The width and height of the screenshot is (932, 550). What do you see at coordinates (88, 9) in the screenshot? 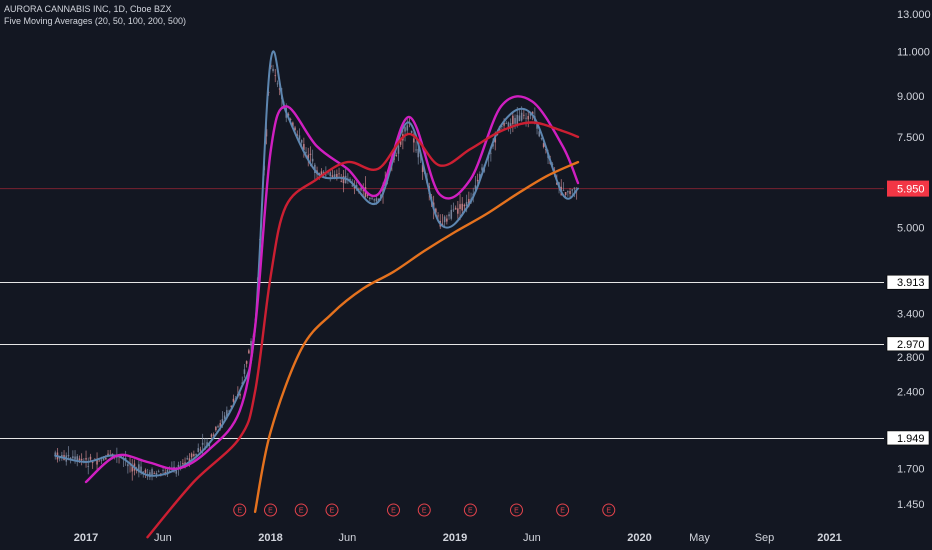
I see `symbol-title: AURORA CANNABIS INC, 1D, Cboe BZX` at bounding box center [88, 9].